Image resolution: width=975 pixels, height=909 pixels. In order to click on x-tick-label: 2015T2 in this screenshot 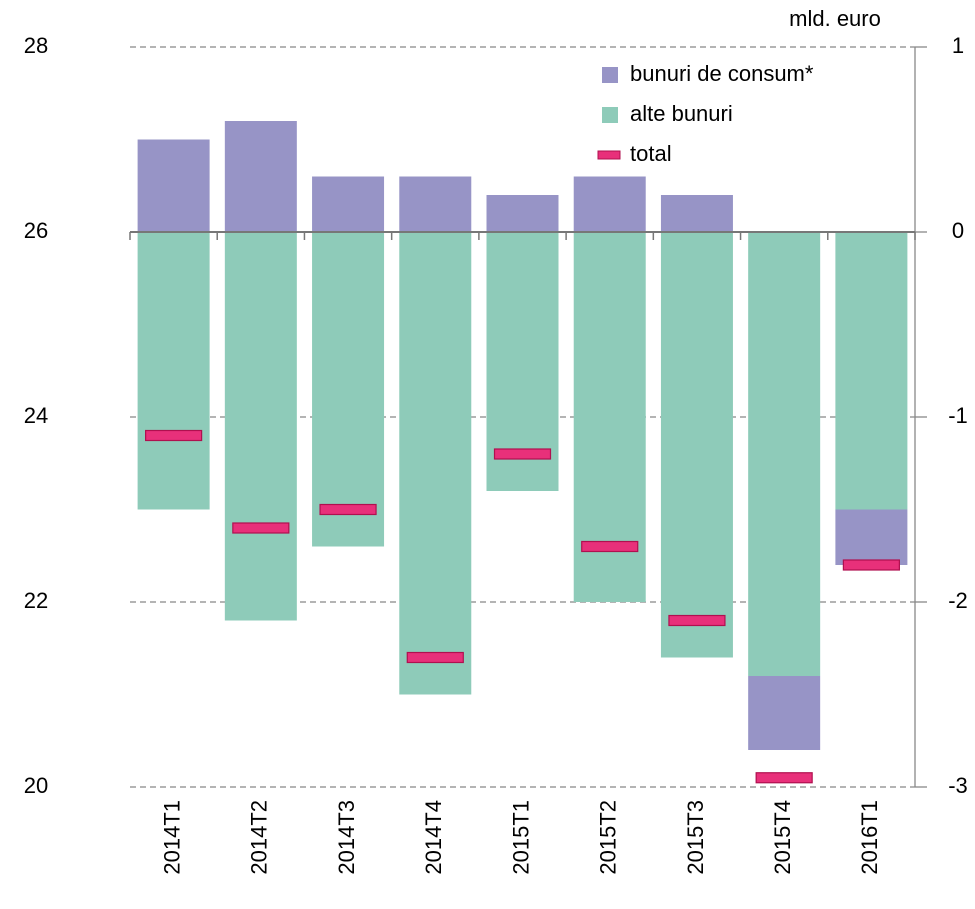, I will do `click(608, 837)`.